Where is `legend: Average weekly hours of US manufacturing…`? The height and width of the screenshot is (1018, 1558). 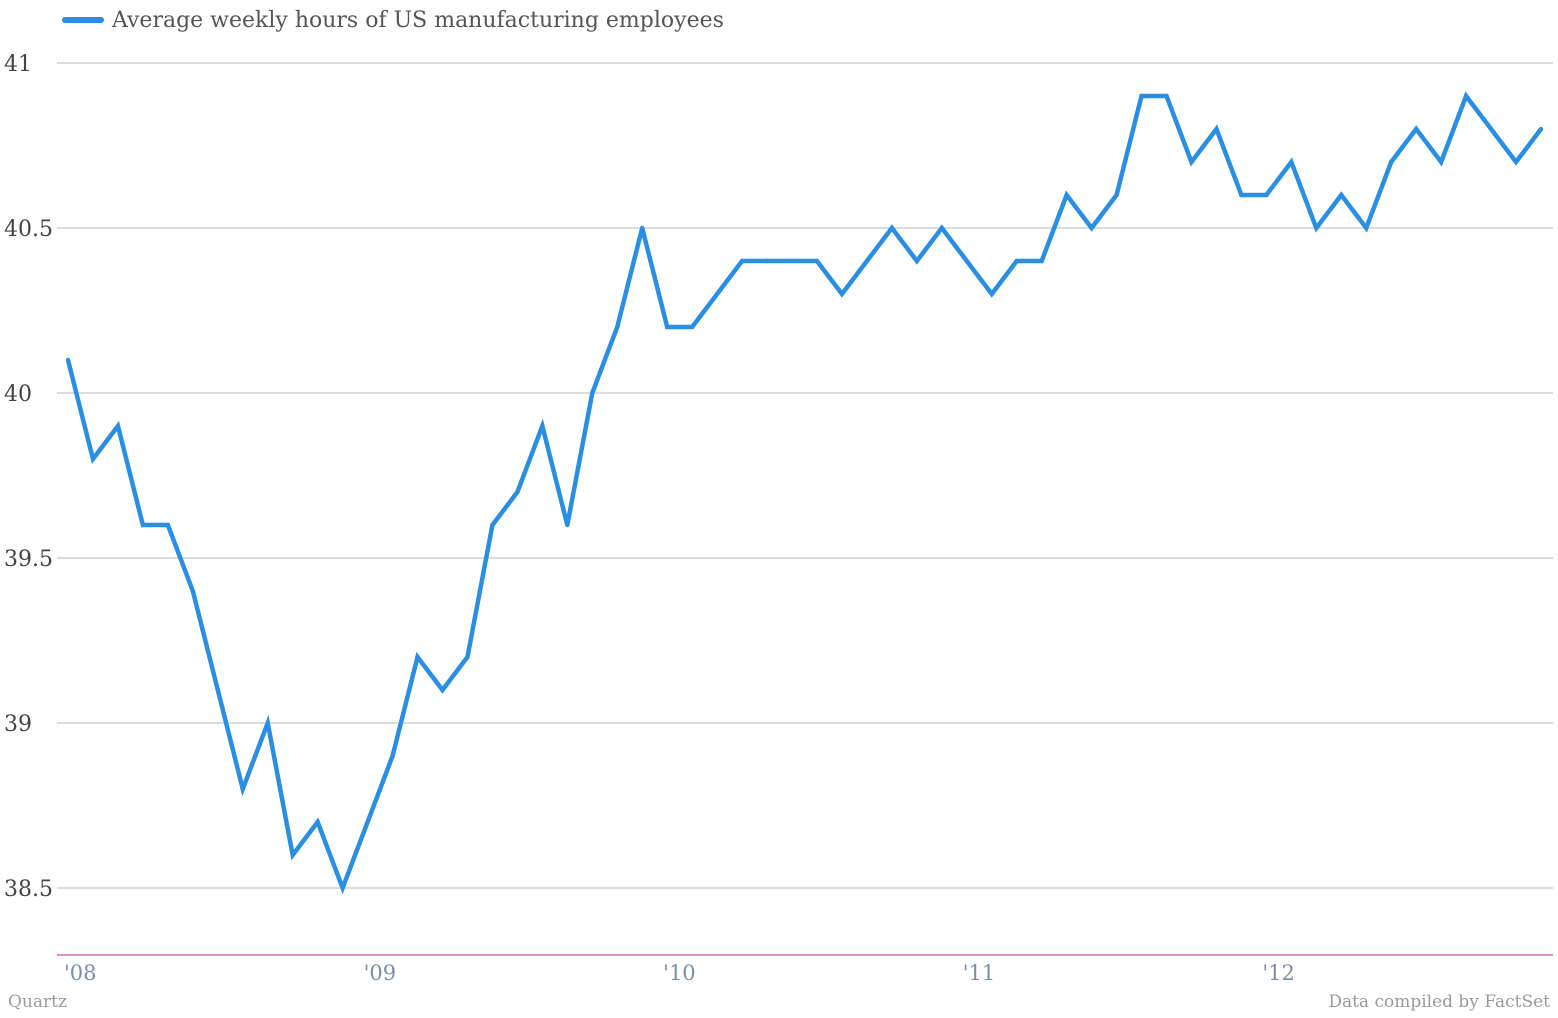 legend: Average weekly hours of US manufacturing… is located at coordinates (393, 20).